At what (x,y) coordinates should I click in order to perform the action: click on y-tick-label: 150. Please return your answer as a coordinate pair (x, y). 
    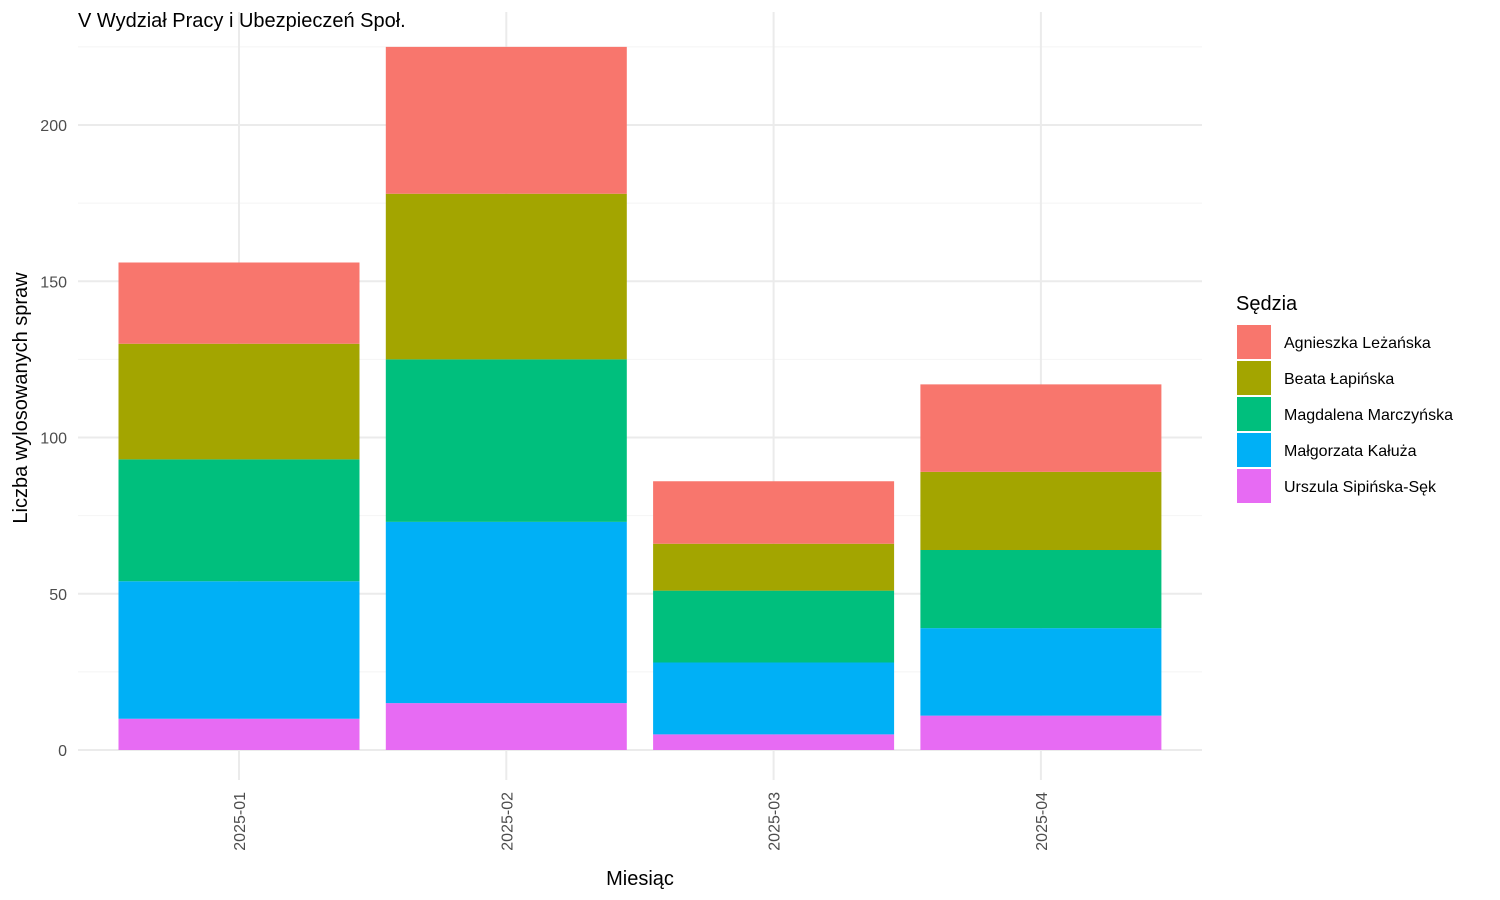
    Looking at the image, I should click on (53, 282).